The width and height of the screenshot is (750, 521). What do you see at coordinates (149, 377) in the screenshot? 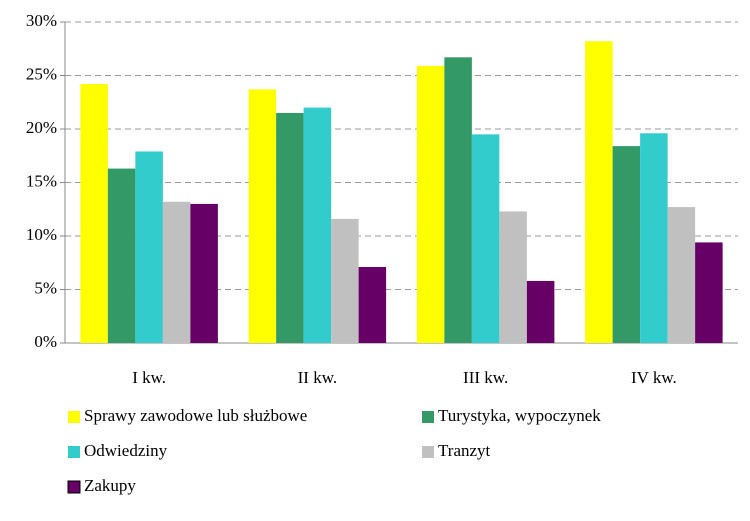
I see `x-tick-label: I kw.` at bounding box center [149, 377].